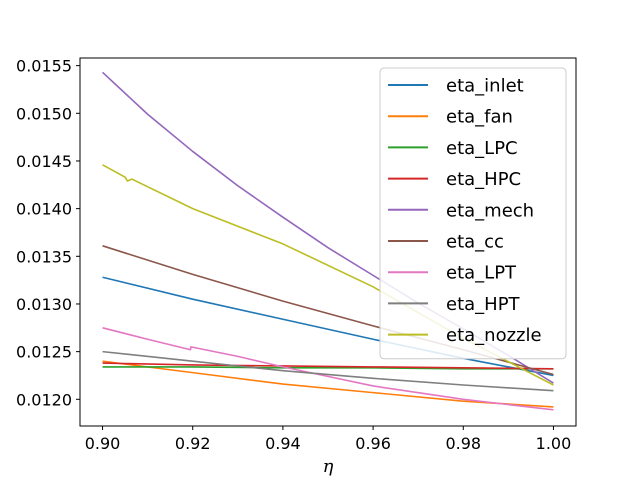 Image resolution: width=640 pixels, height=480 pixels. What do you see at coordinates (483, 304) in the screenshot?
I see `legend-label-eta_HPT: eta_HPT` at bounding box center [483, 304].